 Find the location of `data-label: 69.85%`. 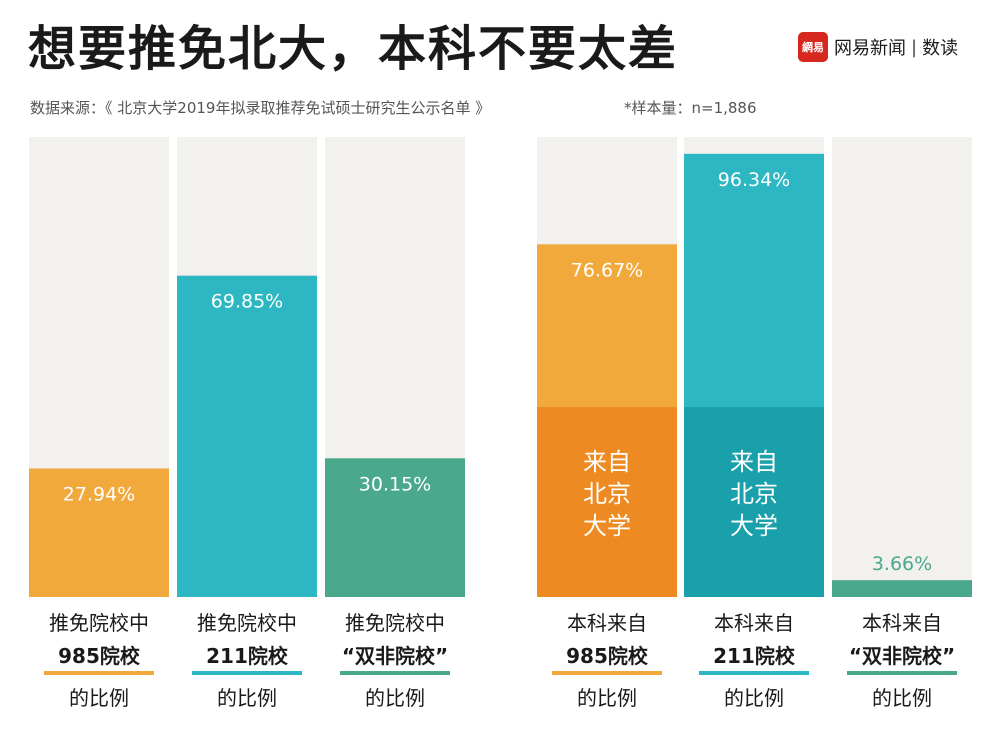

data-label: 69.85% is located at coordinates (247, 302).